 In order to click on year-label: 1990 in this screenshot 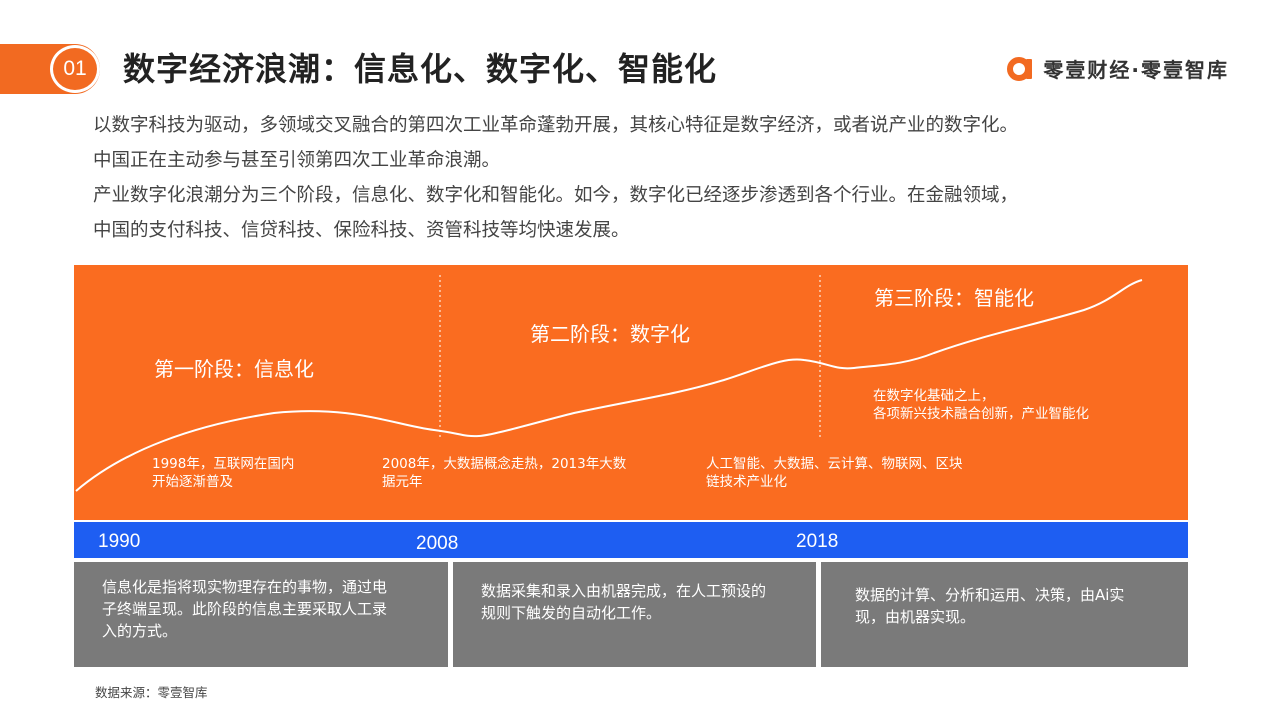, I will do `click(119, 541)`.